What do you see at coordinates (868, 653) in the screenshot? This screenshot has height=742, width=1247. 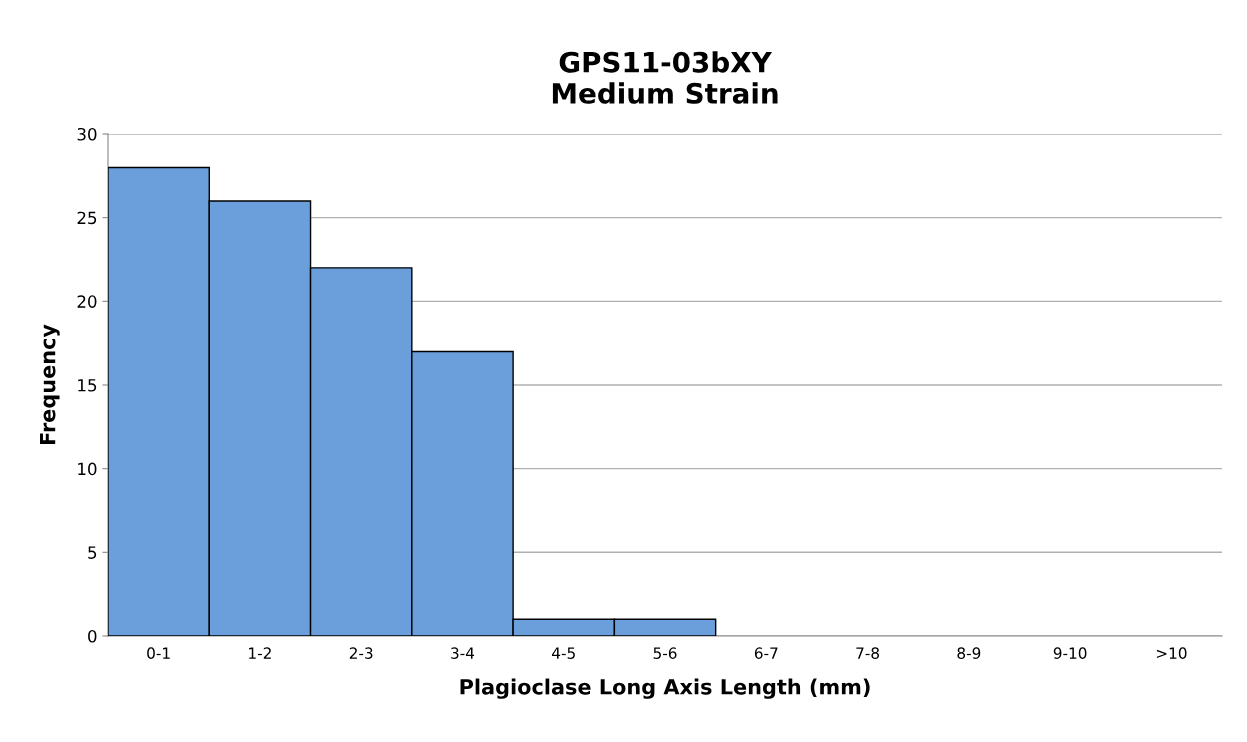 I see `x-tick-label: 7-8` at bounding box center [868, 653].